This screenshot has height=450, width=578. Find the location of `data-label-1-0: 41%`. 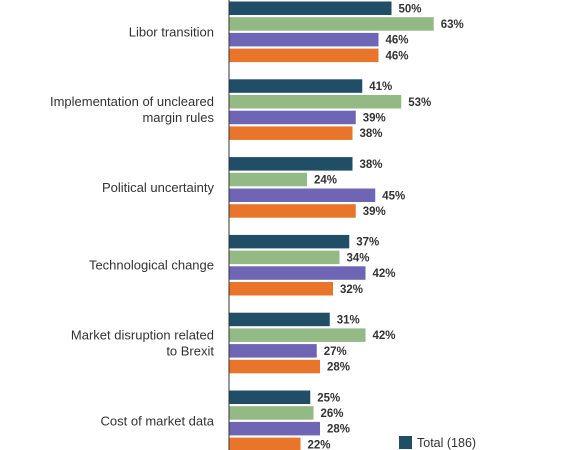

data-label-1-0: 41% is located at coordinates (380, 87).